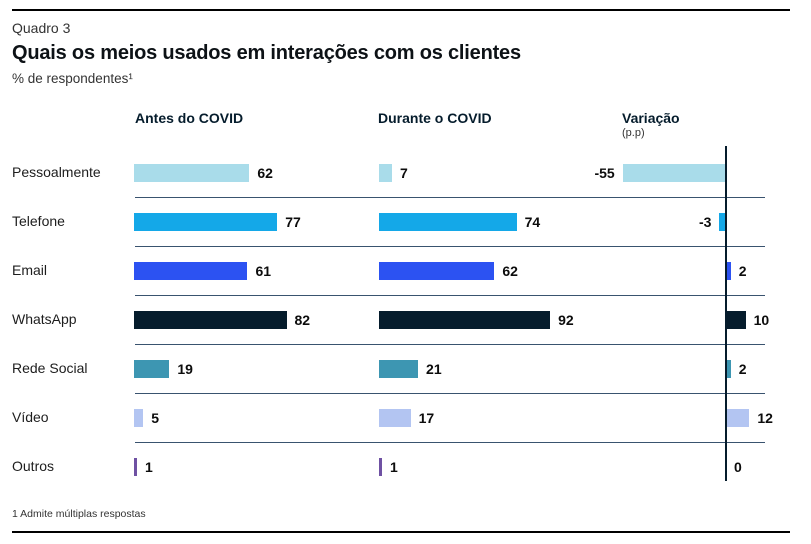 The width and height of the screenshot is (811, 544). Describe the element at coordinates (56, 171) in the screenshot. I see `row-label: Pessoalmente` at that location.